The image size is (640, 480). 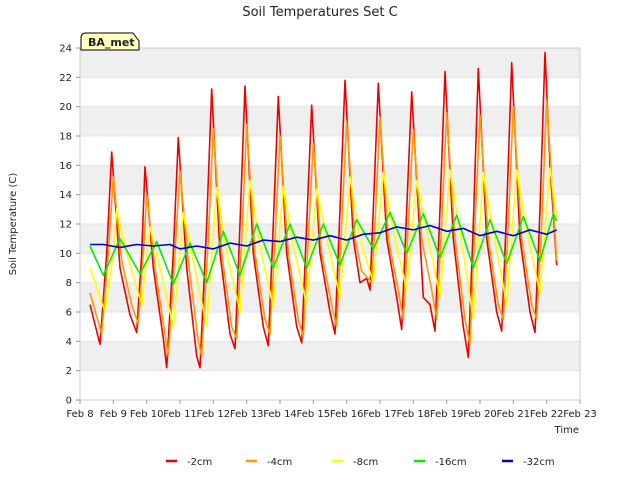 What do you see at coordinates (580, 414) in the screenshot?
I see `x-tick-label: Feb 23` at bounding box center [580, 414].